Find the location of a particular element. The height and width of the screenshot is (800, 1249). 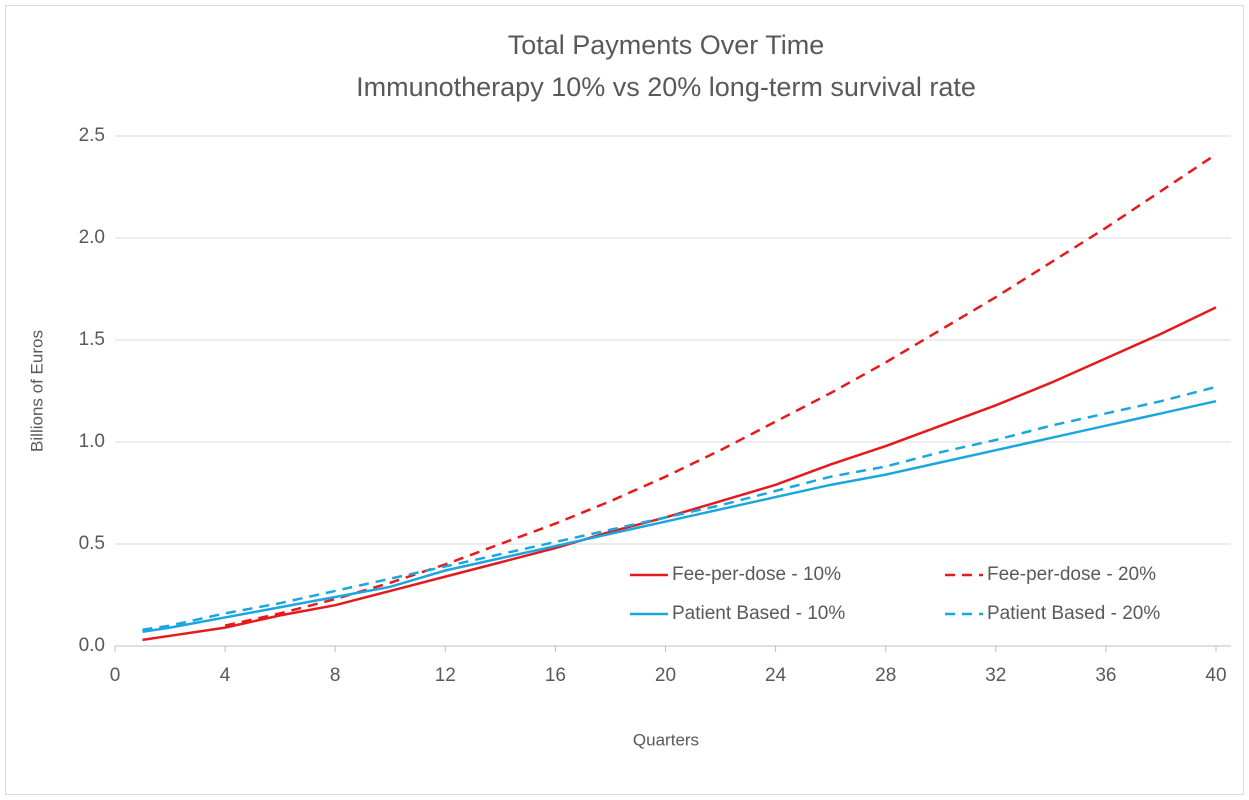

x-tick-label: 20 is located at coordinates (665, 675).